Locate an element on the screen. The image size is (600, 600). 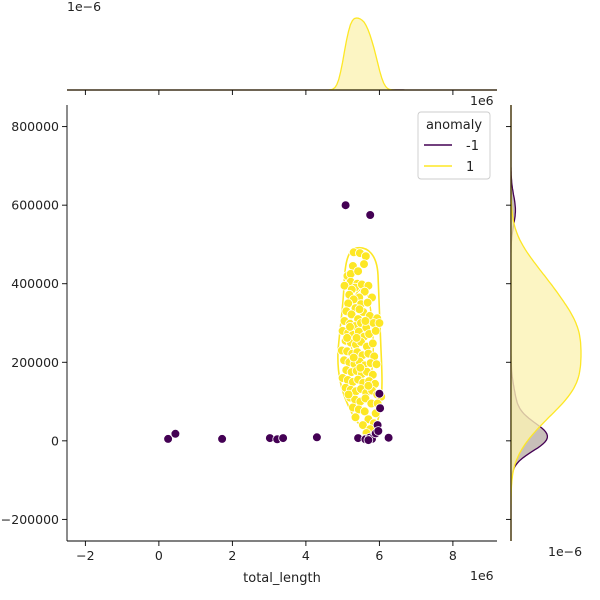
x-axis-offset-label: 1e6 is located at coordinates (482, 575).